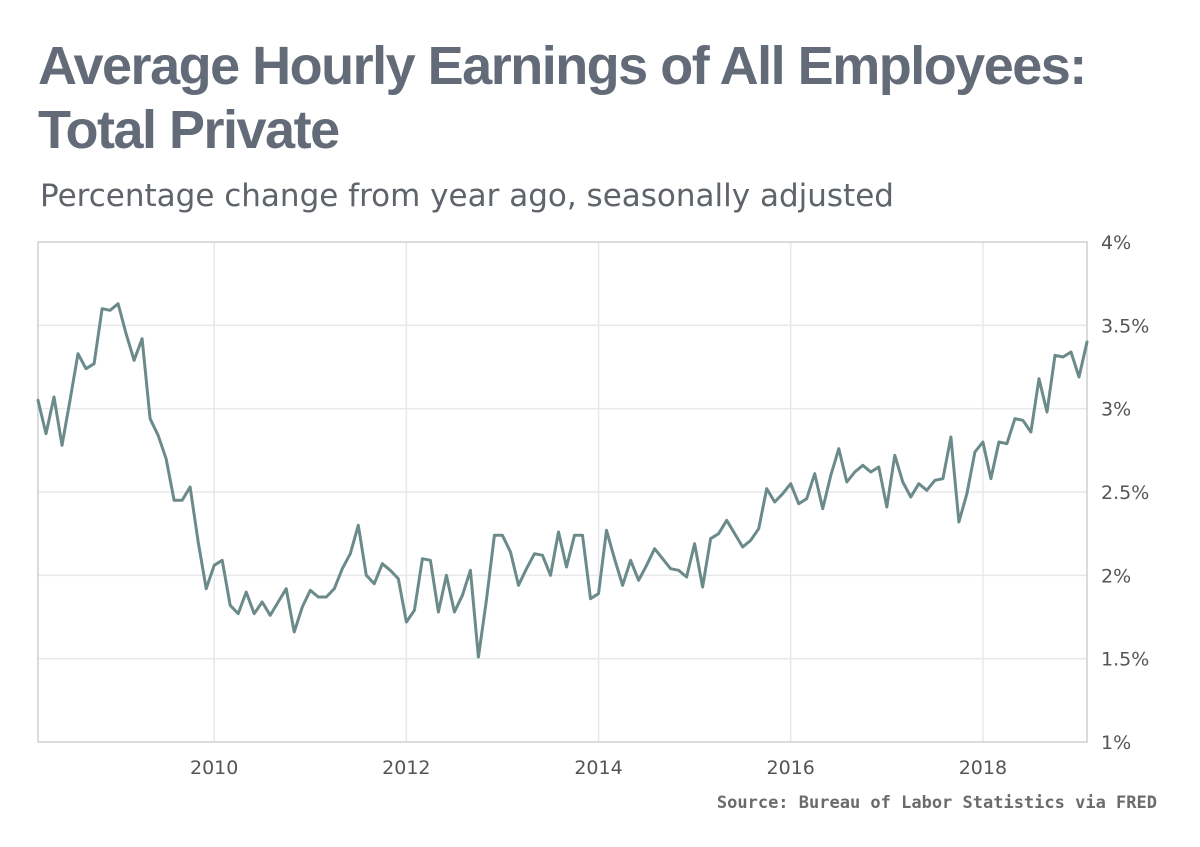 This screenshot has height=847, width=1200. What do you see at coordinates (1116, 743) in the screenshot?
I see `y-tick-label: 1%` at bounding box center [1116, 743].